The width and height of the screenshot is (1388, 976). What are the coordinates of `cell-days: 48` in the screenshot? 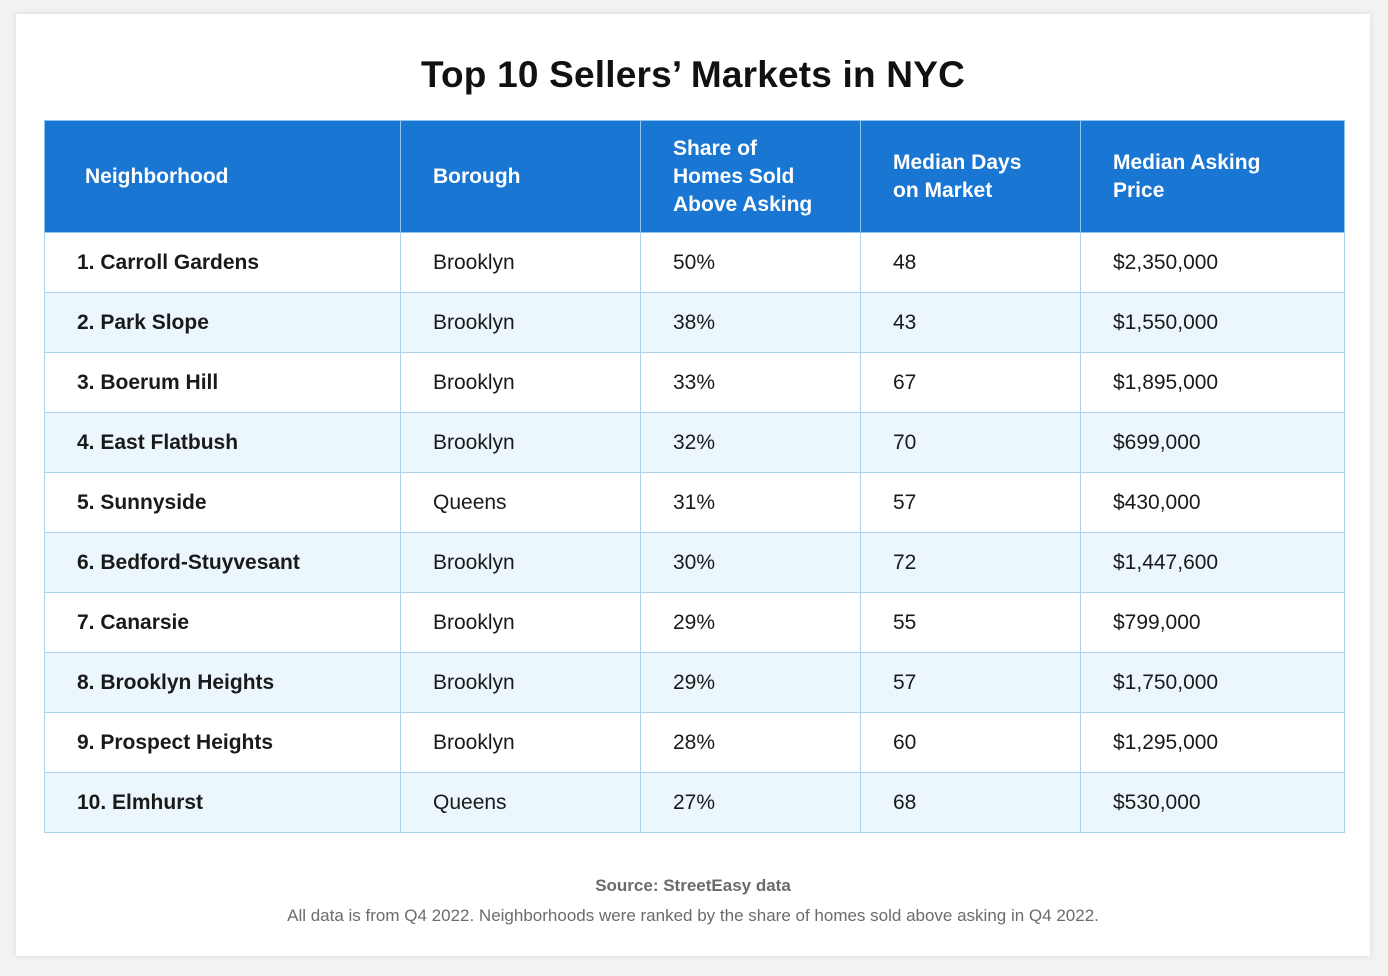 It's located at (970, 262).